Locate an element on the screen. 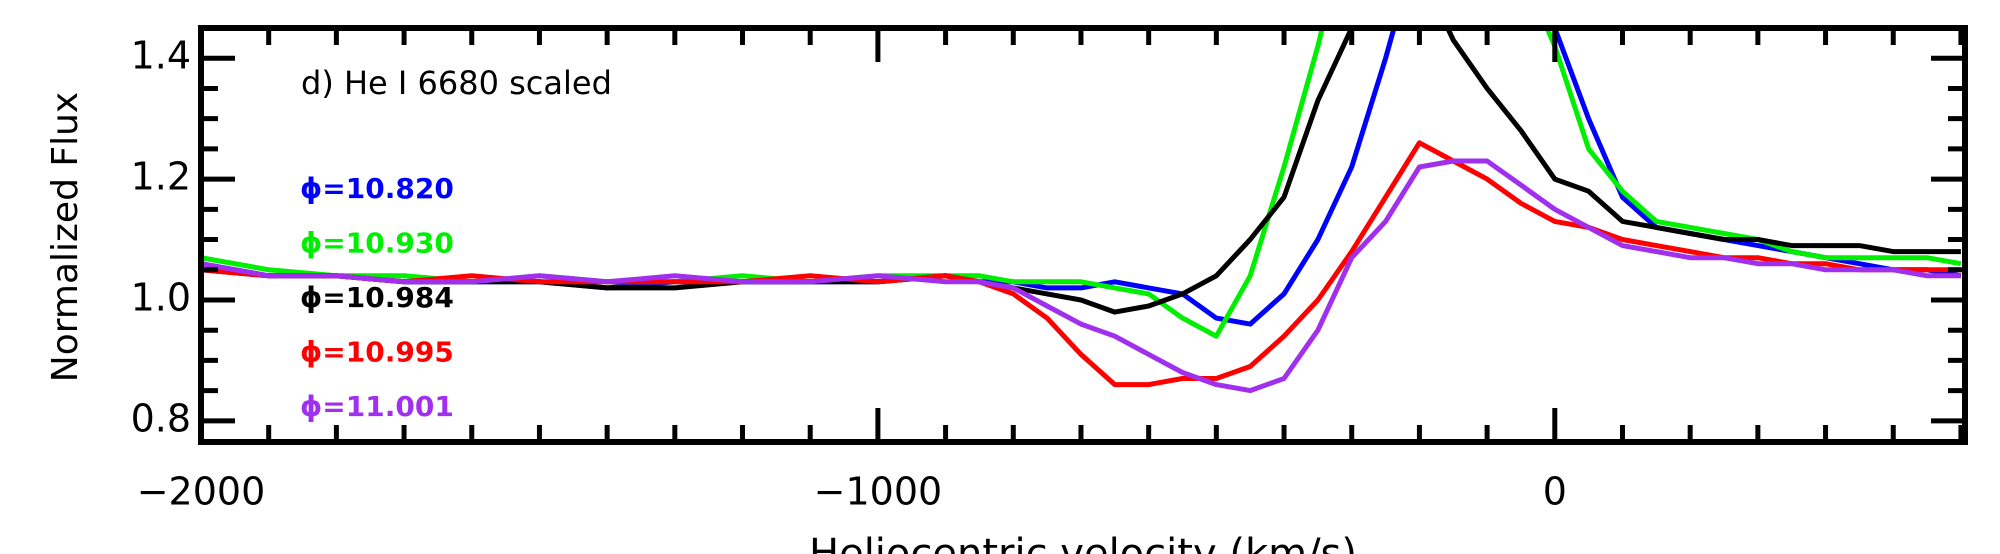  y-tick-label: 1.2 is located at coordinates (161, 177).